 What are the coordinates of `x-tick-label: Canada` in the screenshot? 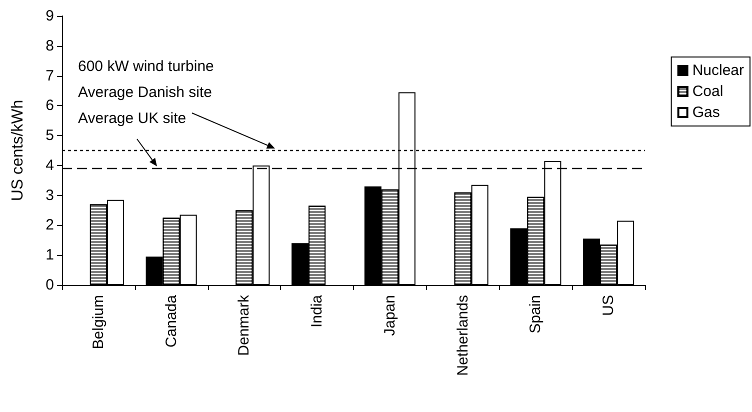 It's located at (171, 321).